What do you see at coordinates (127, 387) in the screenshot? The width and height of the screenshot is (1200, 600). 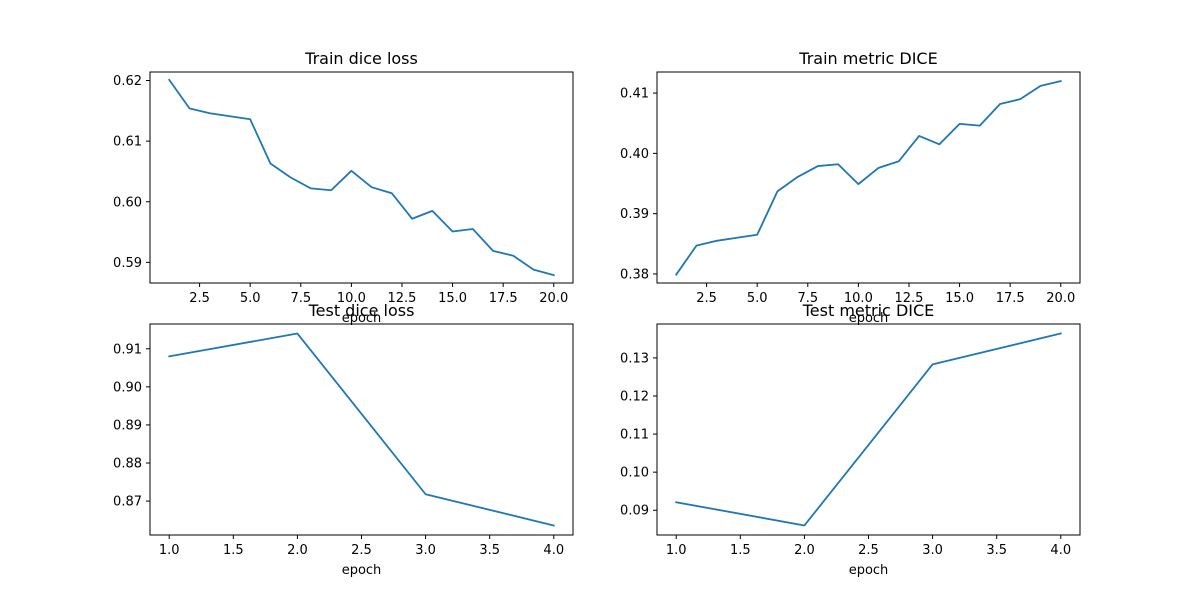 I see `chart-2-y-tick-label: 0.90` at bounding box center [127, 387].